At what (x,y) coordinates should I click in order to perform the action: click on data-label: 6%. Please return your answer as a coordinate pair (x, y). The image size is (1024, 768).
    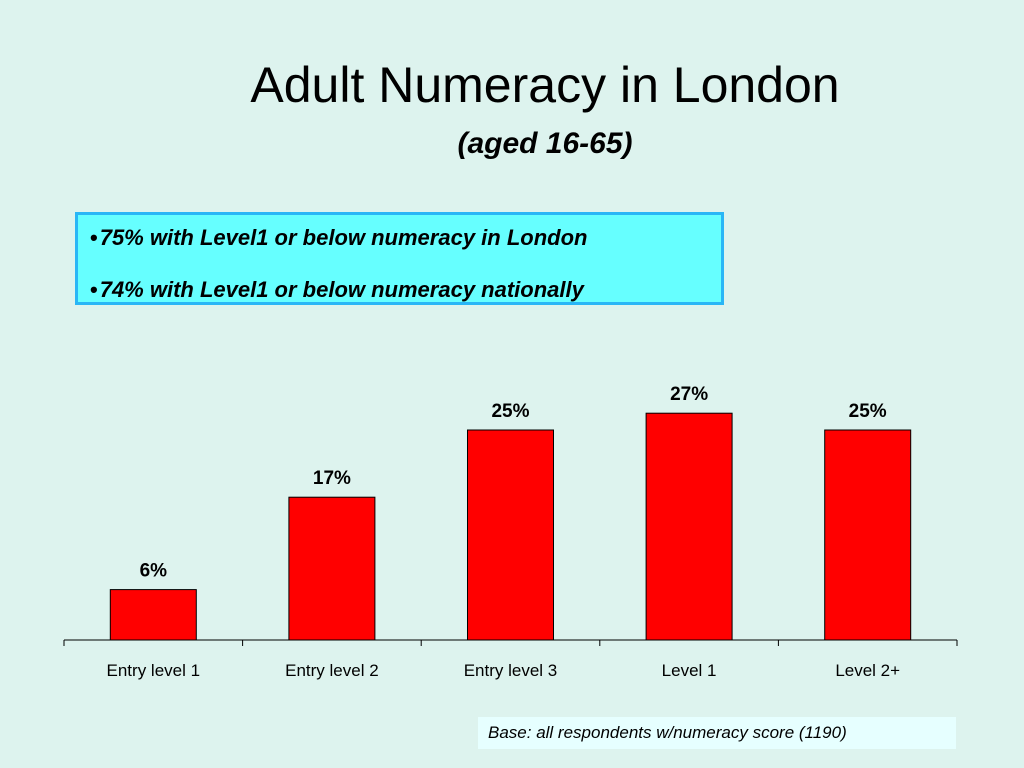
    Looking at the image, I should click on (154, 571).